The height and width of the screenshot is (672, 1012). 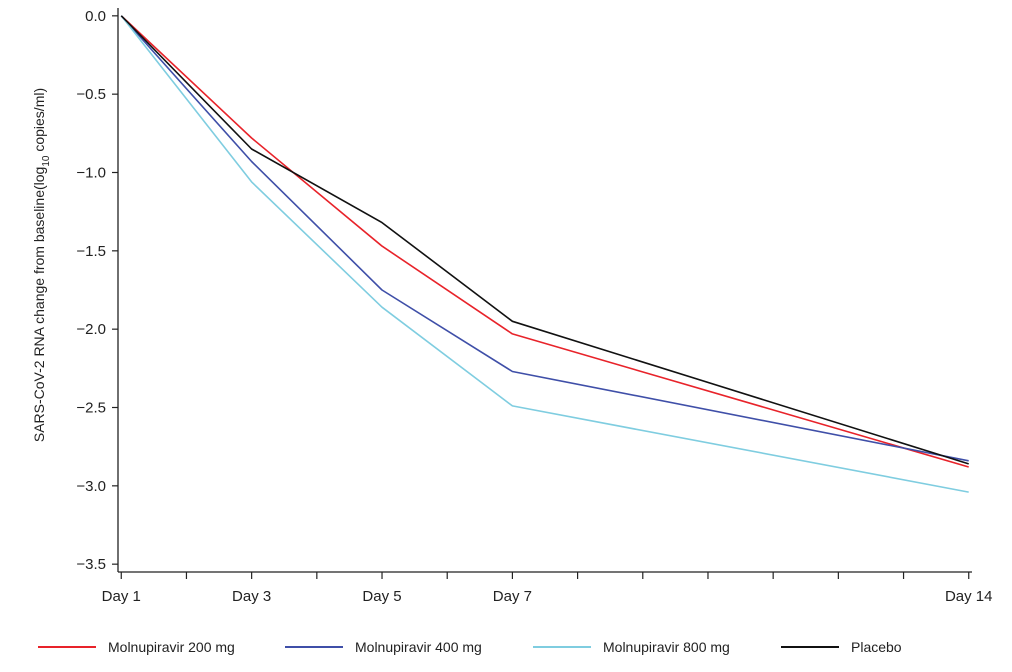 What do you see at coordinates (666, 647) in the screenshot?
I see `legend-label: Molnupiravir 800 mg` at bounding box center [666, 647].